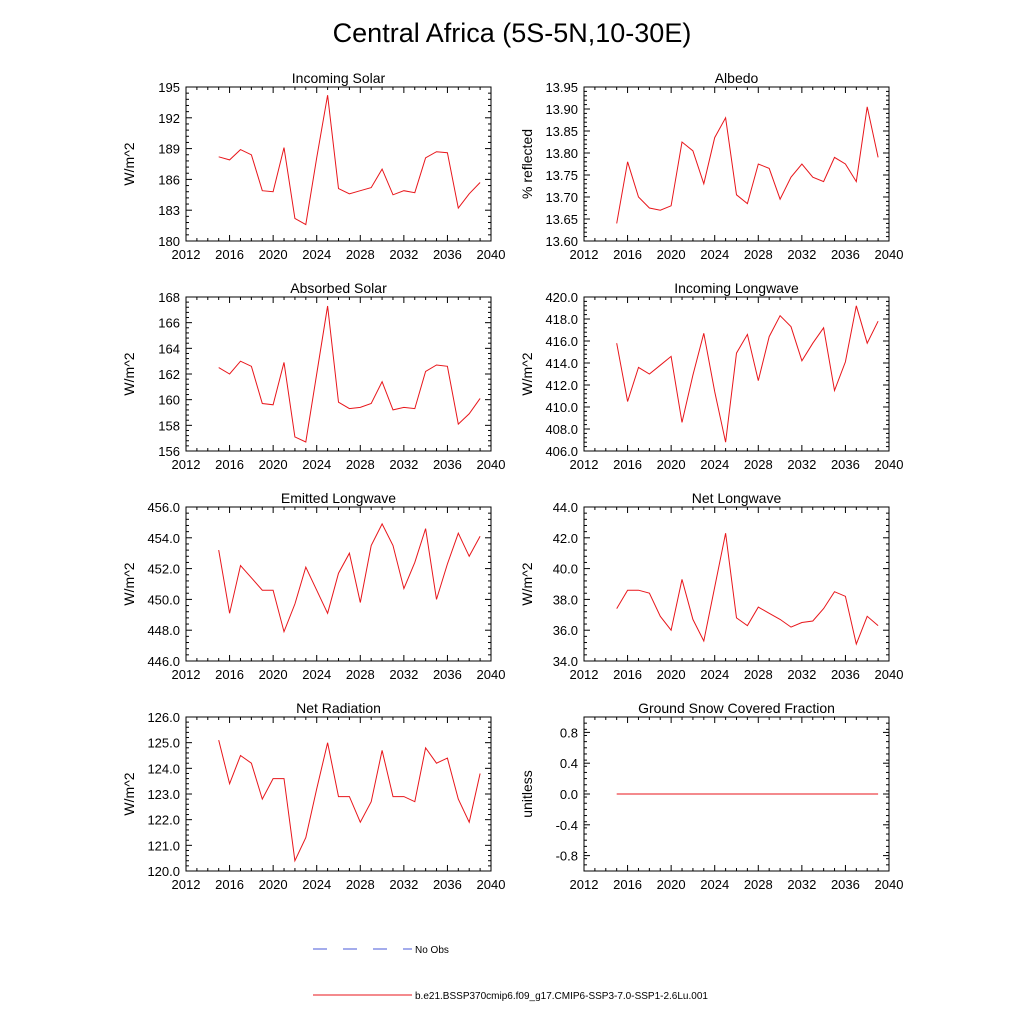  What do you see at coordinates (561, 87) in the screenshot?
I see `y-tick-label: 13.95` at bounding box center [561, 87].